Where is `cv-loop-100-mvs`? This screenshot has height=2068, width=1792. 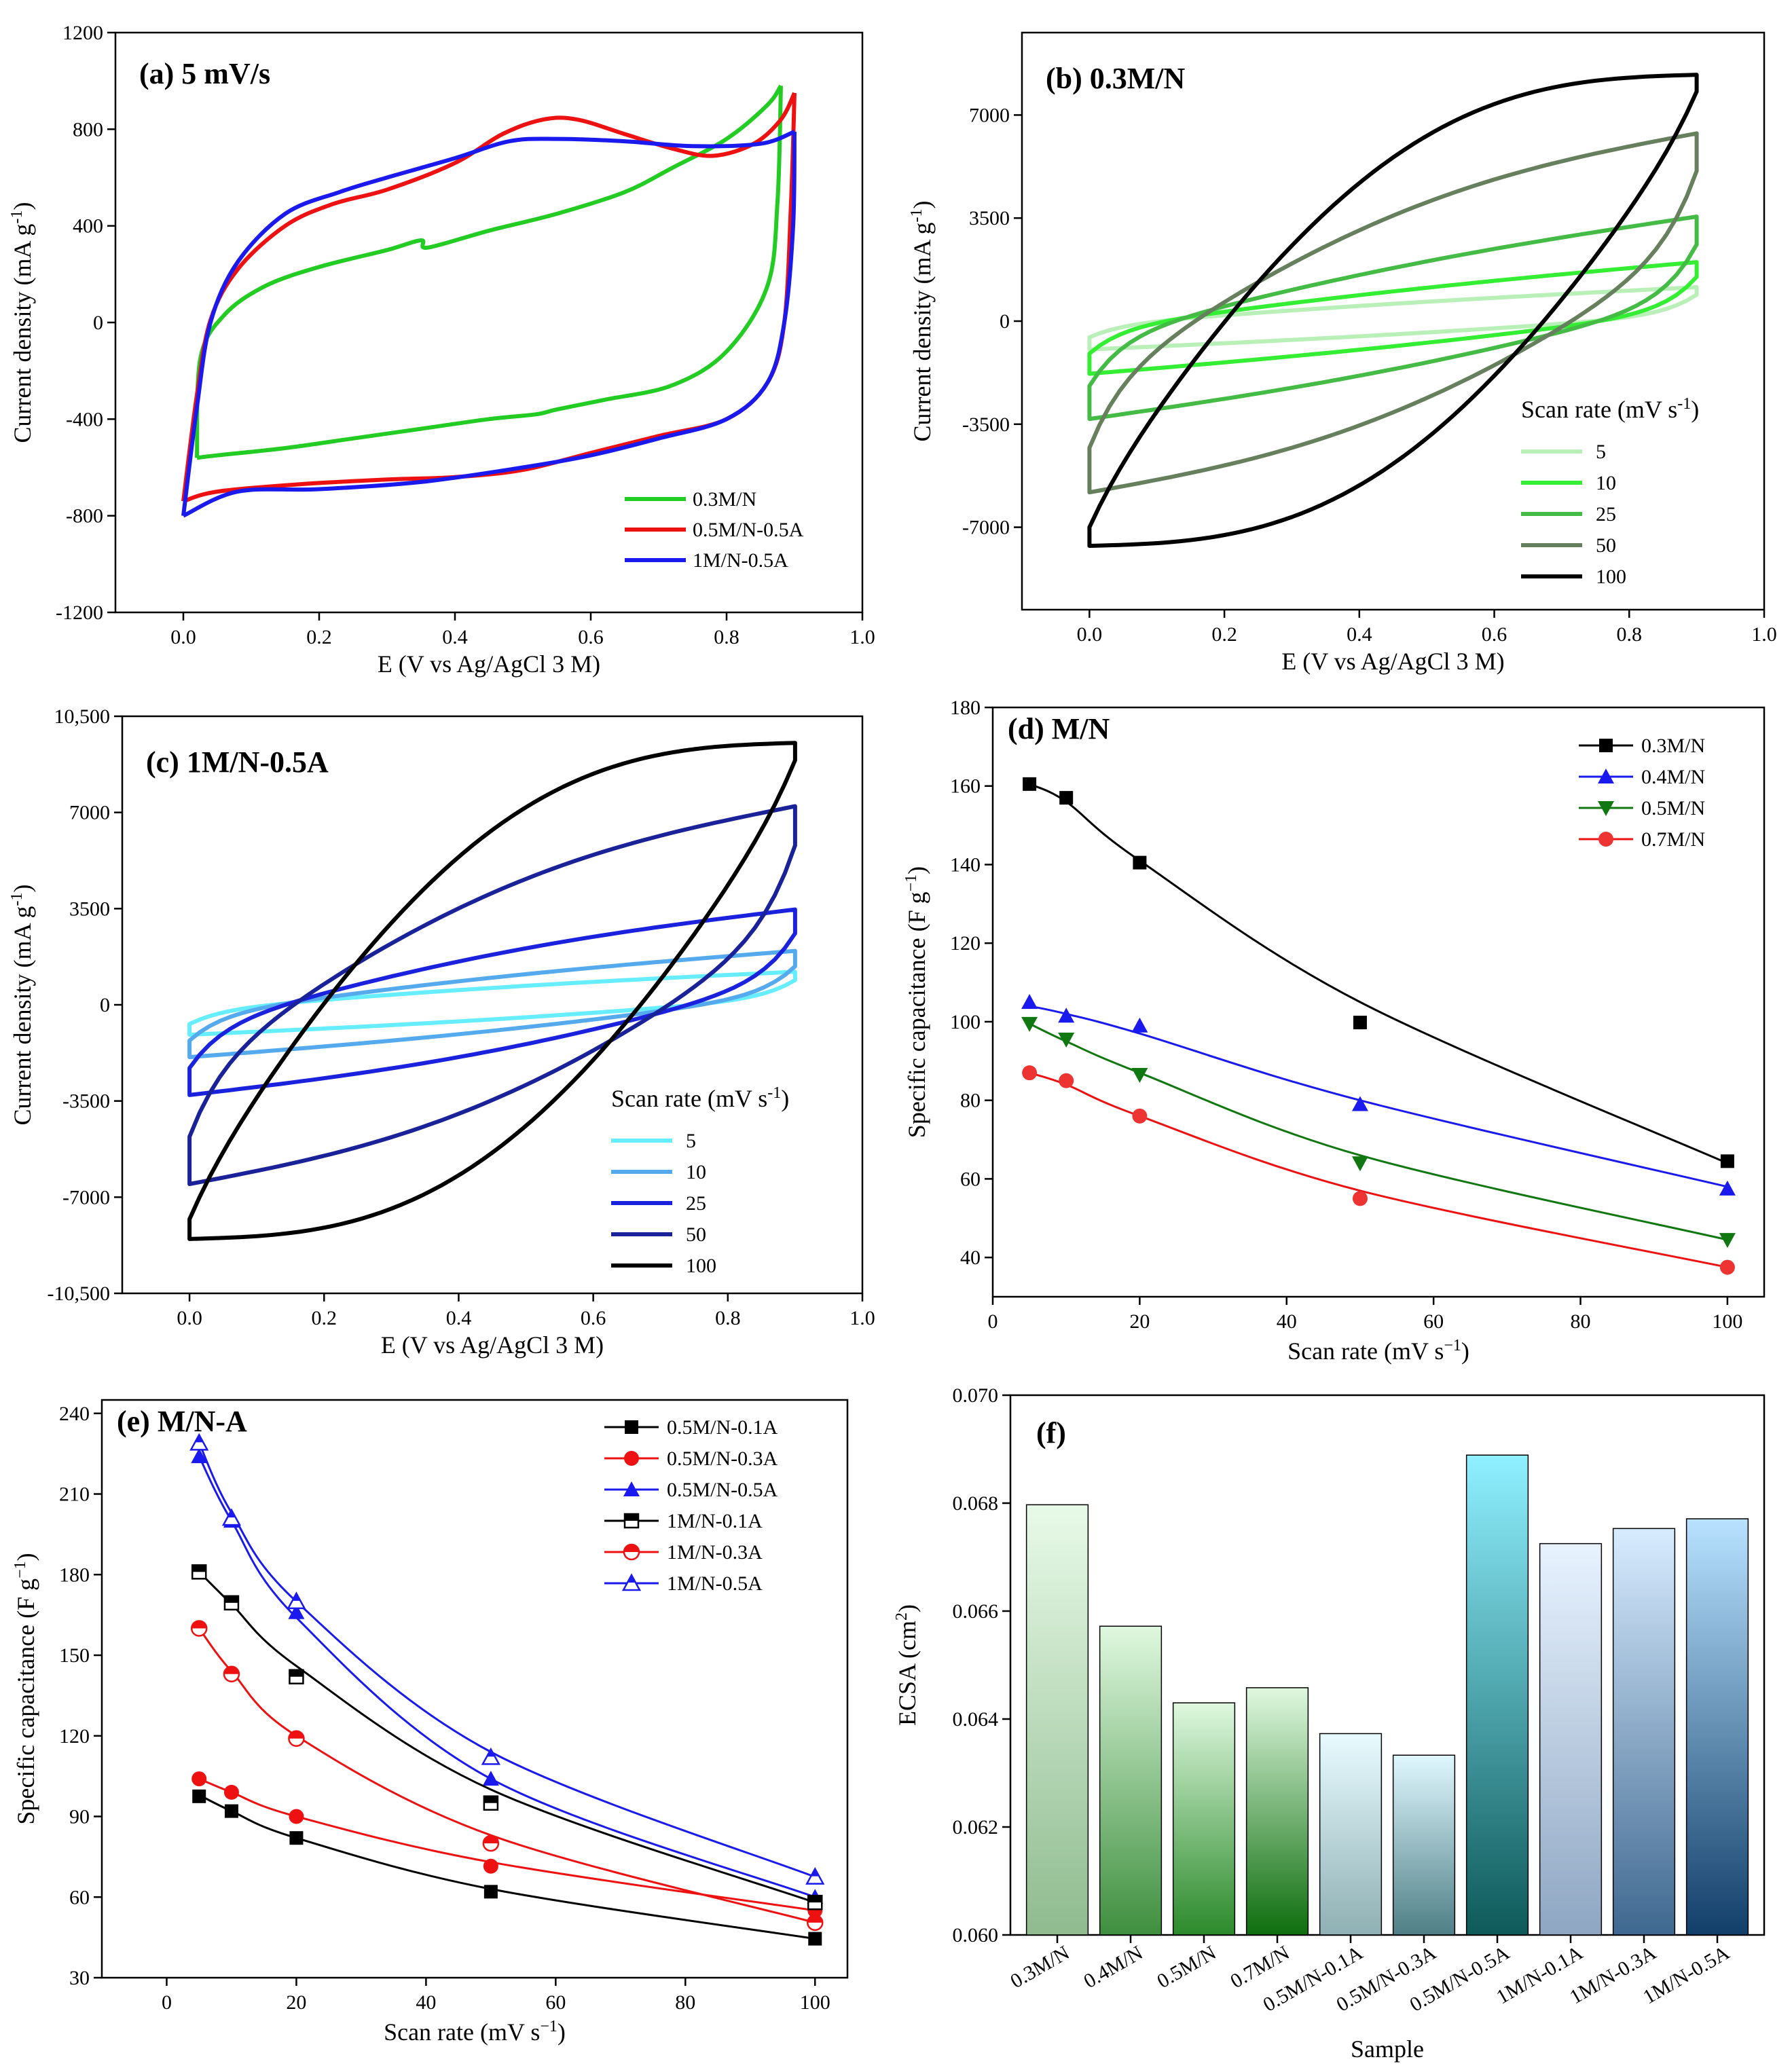 cv-loop-100-mvs is located at coordinates (492, 991).